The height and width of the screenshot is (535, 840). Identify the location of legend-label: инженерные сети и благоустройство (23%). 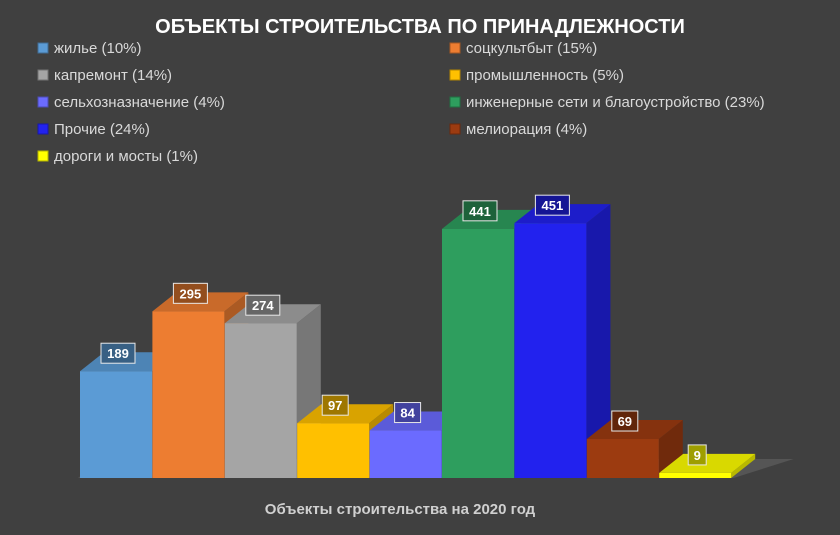
(615, 102).